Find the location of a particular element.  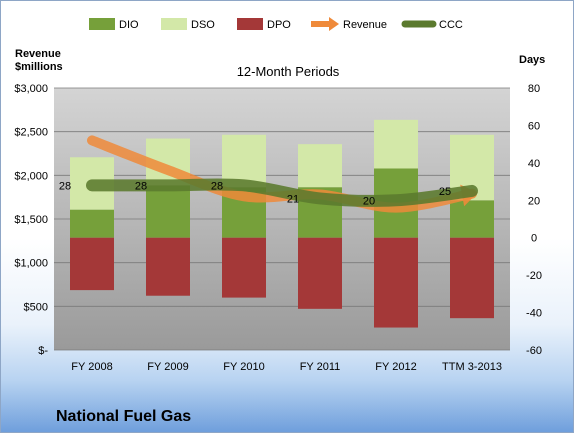

left-tick-label: $- is located at coordinates (43, 351).